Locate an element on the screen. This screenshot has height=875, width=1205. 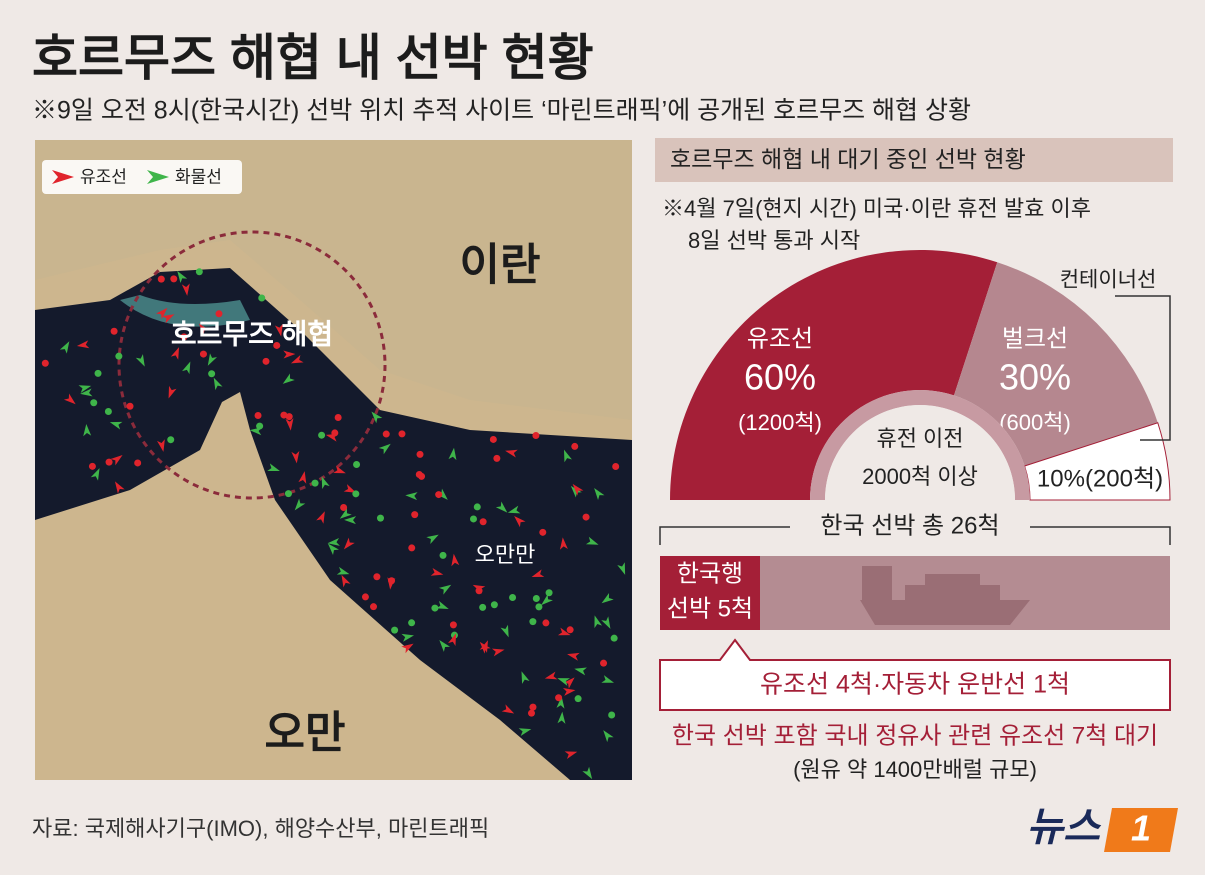
segment-name: 컨테이너선 is located at coordinates (1108, 280).